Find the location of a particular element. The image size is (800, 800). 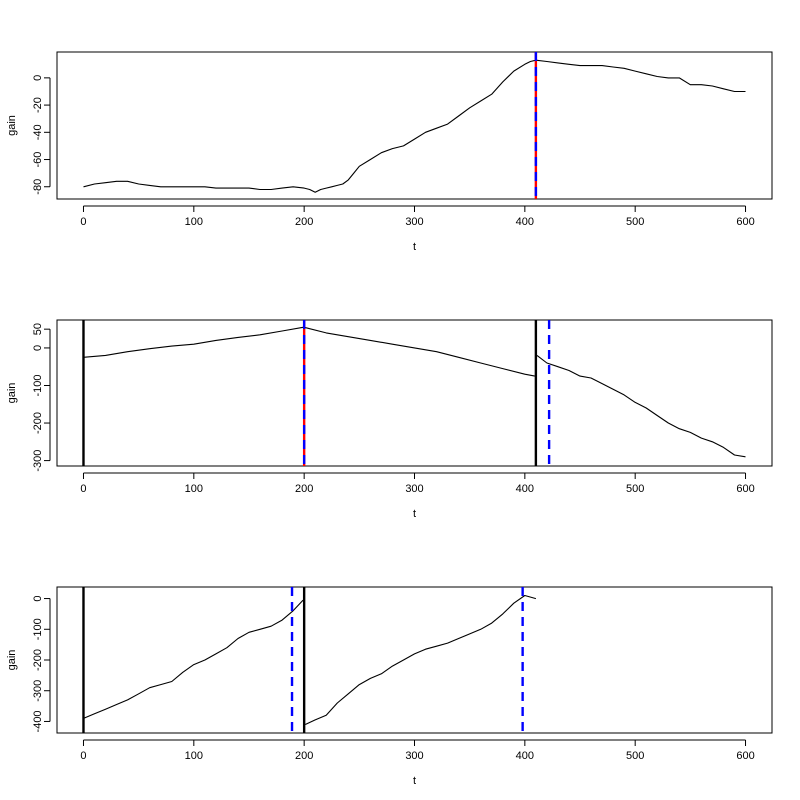

y-tick-label: -40 is located at coordinates (38, 132).